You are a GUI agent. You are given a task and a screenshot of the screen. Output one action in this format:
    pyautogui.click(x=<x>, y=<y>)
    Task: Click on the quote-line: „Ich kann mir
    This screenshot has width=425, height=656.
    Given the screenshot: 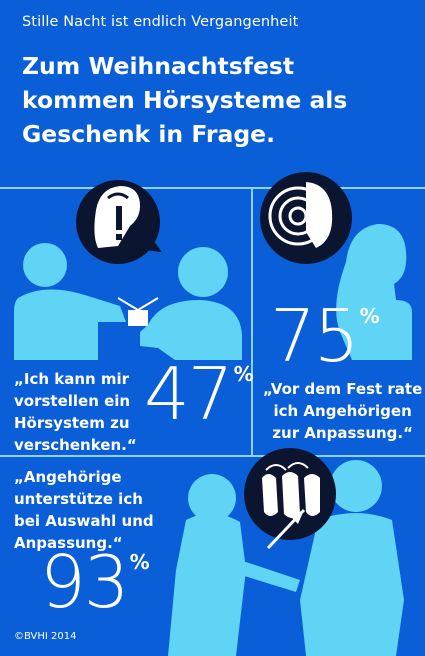 What is the action you would take?
    pyautogui.click(x=72, y=379)
    